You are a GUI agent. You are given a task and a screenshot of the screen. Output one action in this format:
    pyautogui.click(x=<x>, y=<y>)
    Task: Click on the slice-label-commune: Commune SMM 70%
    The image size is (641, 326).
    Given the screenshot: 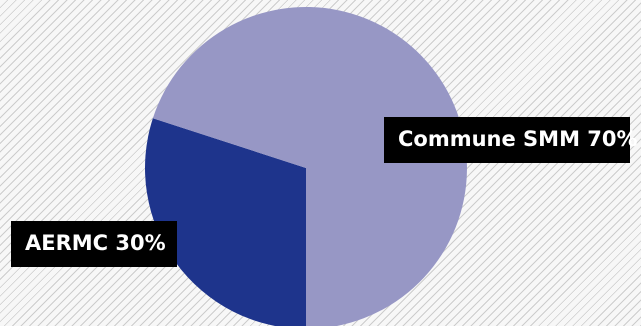 What is the action you would take?
    pyautogui.click(x=511, y=140)
    